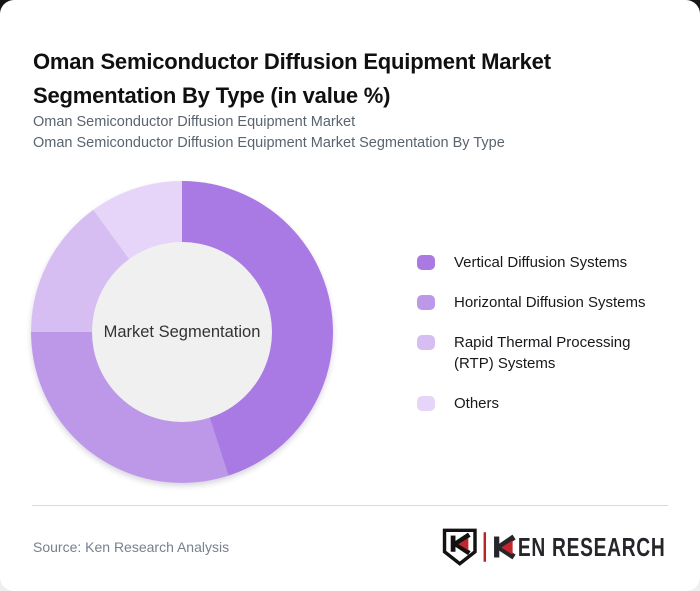  I want to click on legend-item: Rapid Thermal Processing (RTP) Systems, so click(541, 353).